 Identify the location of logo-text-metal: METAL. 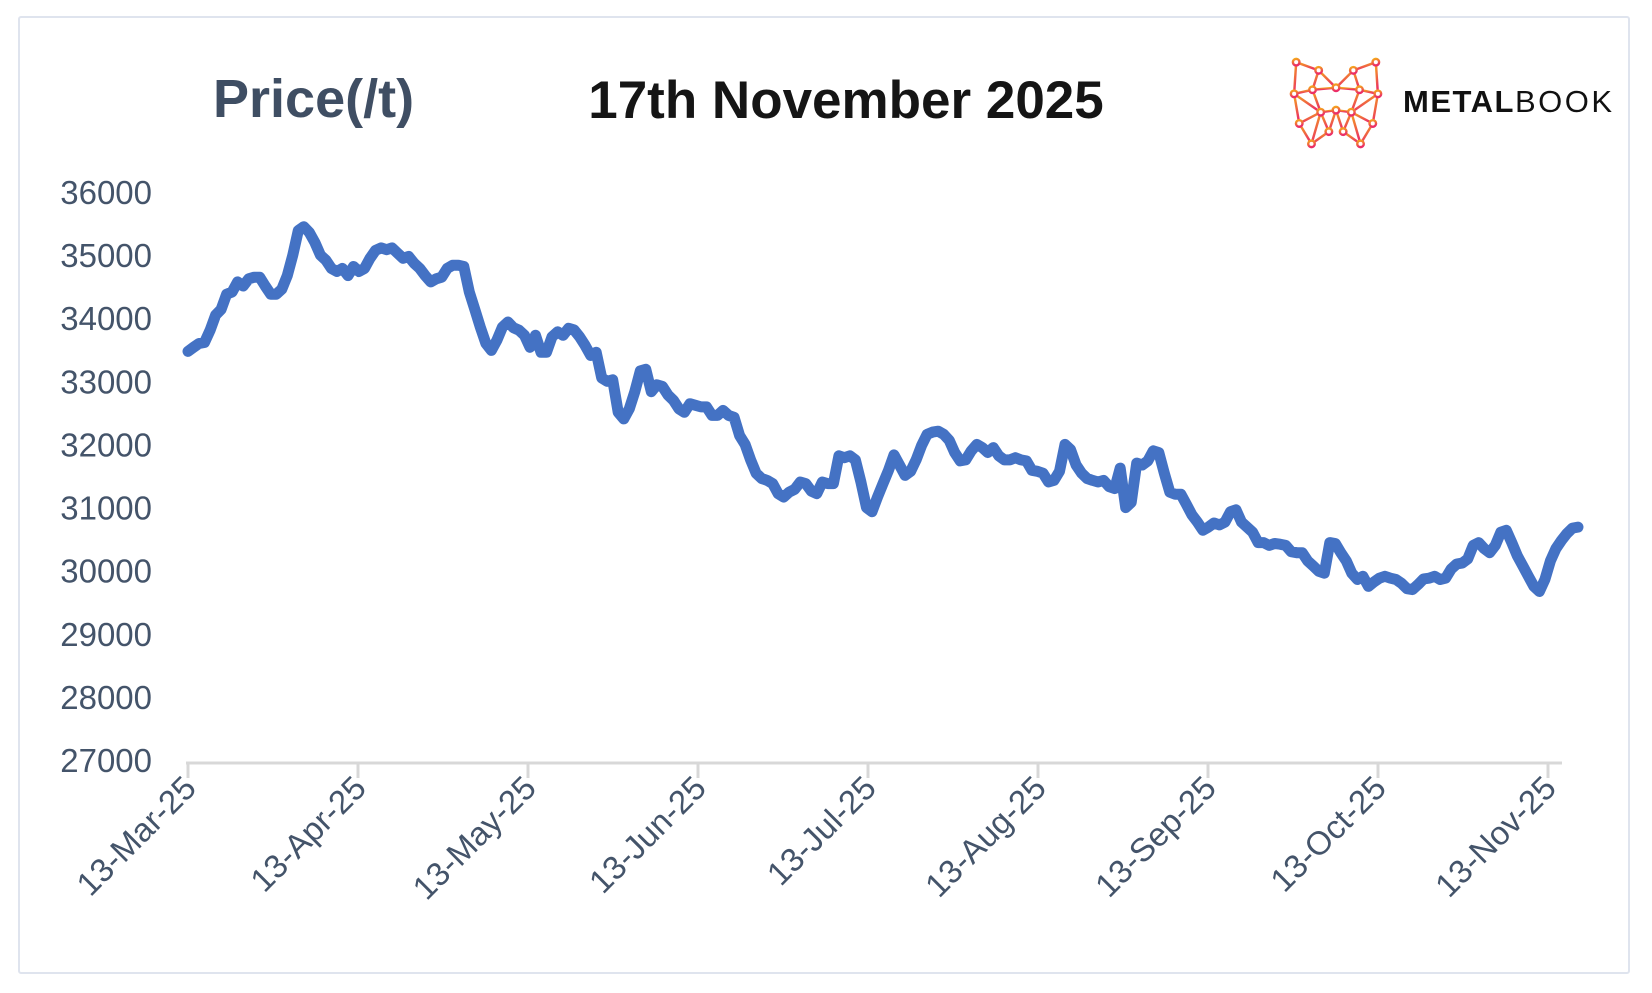
(1459, 101).